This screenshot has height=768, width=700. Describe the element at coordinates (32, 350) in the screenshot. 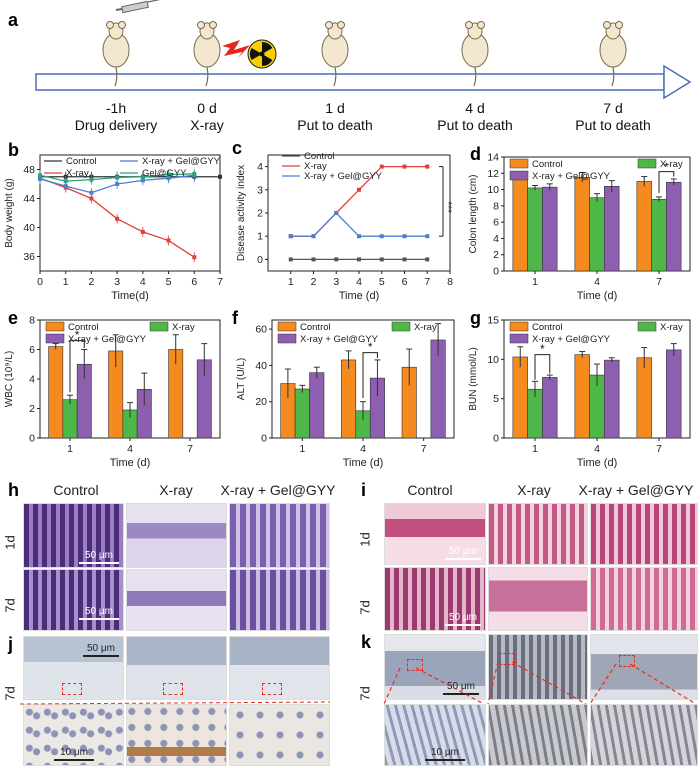

I see `y-tick-label: 6` at that location.